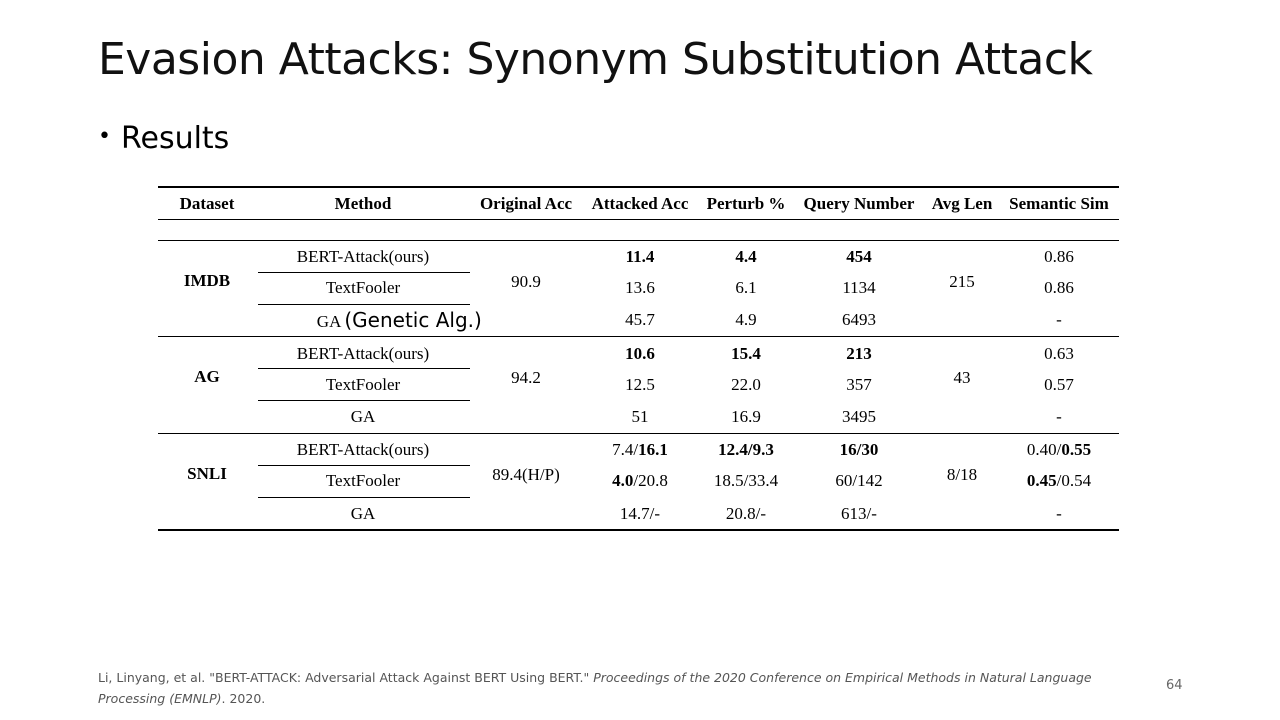 The height and width of the screenshot is (720, 1280). I want to click on attacked-cell: 4.0/20.8, so click(640, 481).